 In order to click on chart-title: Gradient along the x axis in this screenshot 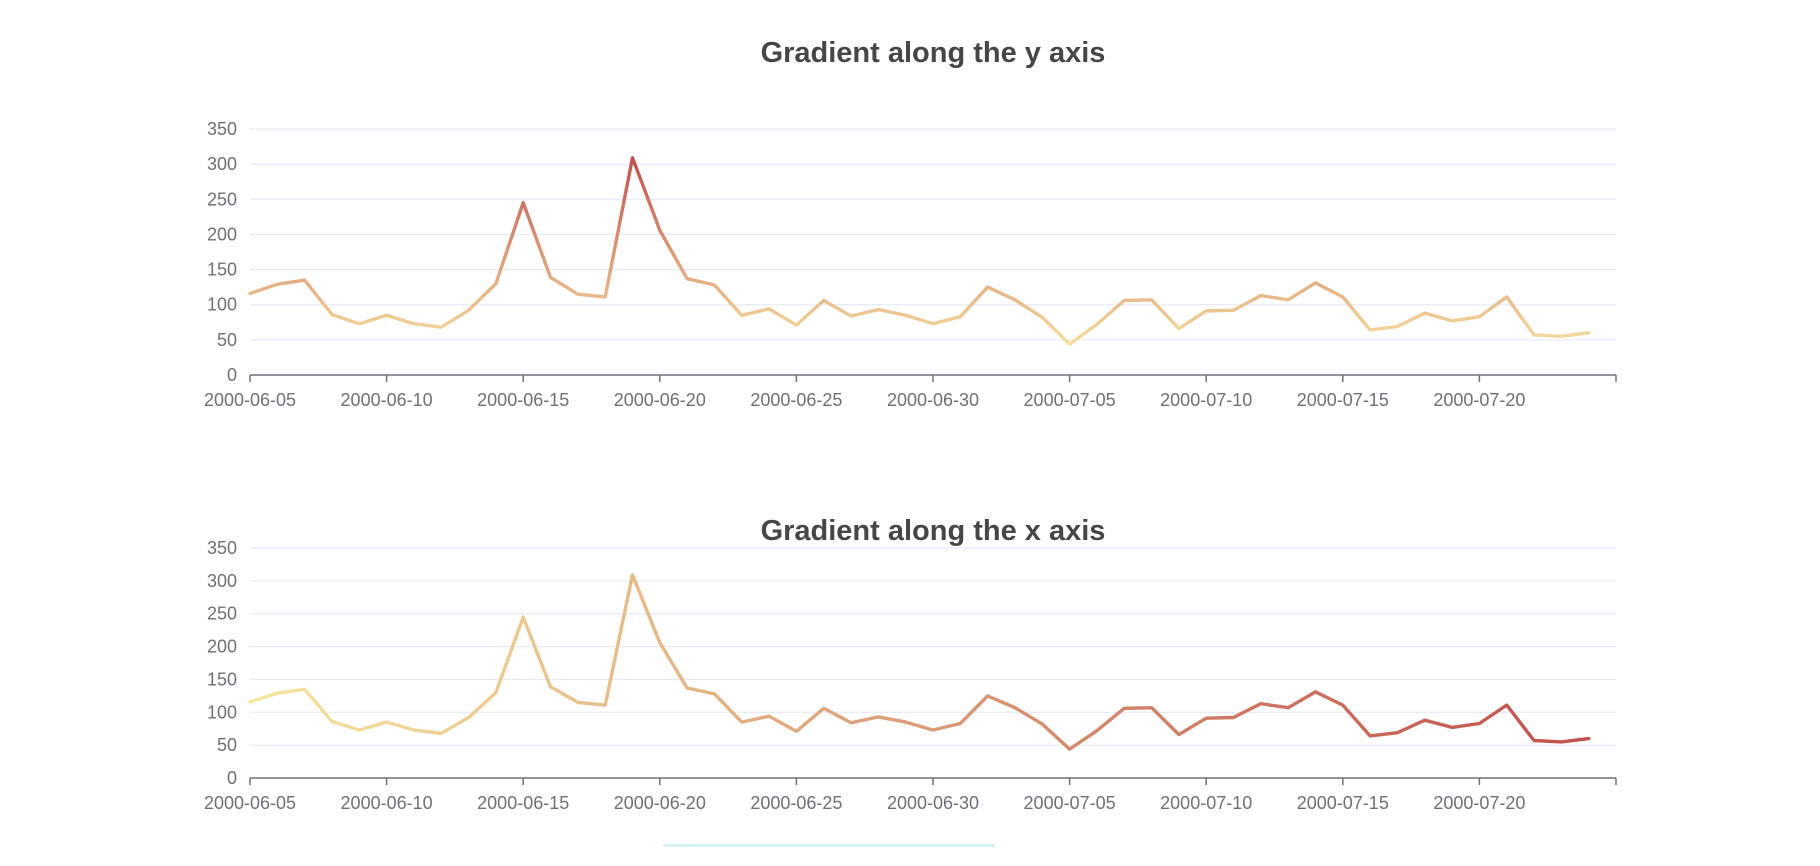, I will do `click(933, 531)`.